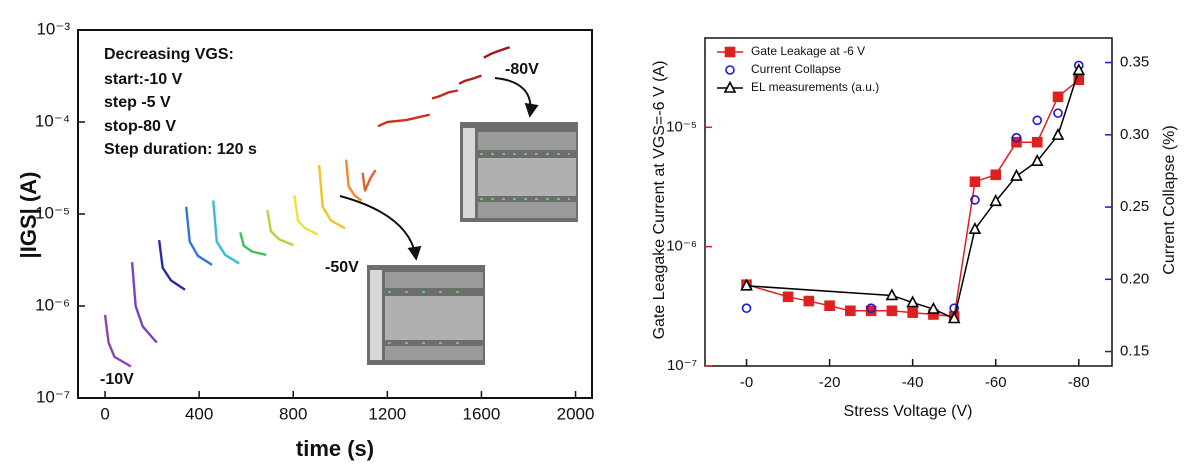 This screenshot has height=468, width=1187. Describe the element at coordinates (1169, 199) in the screenshot. I see `y2-axis-label: Current Collapse (%)` at that location.